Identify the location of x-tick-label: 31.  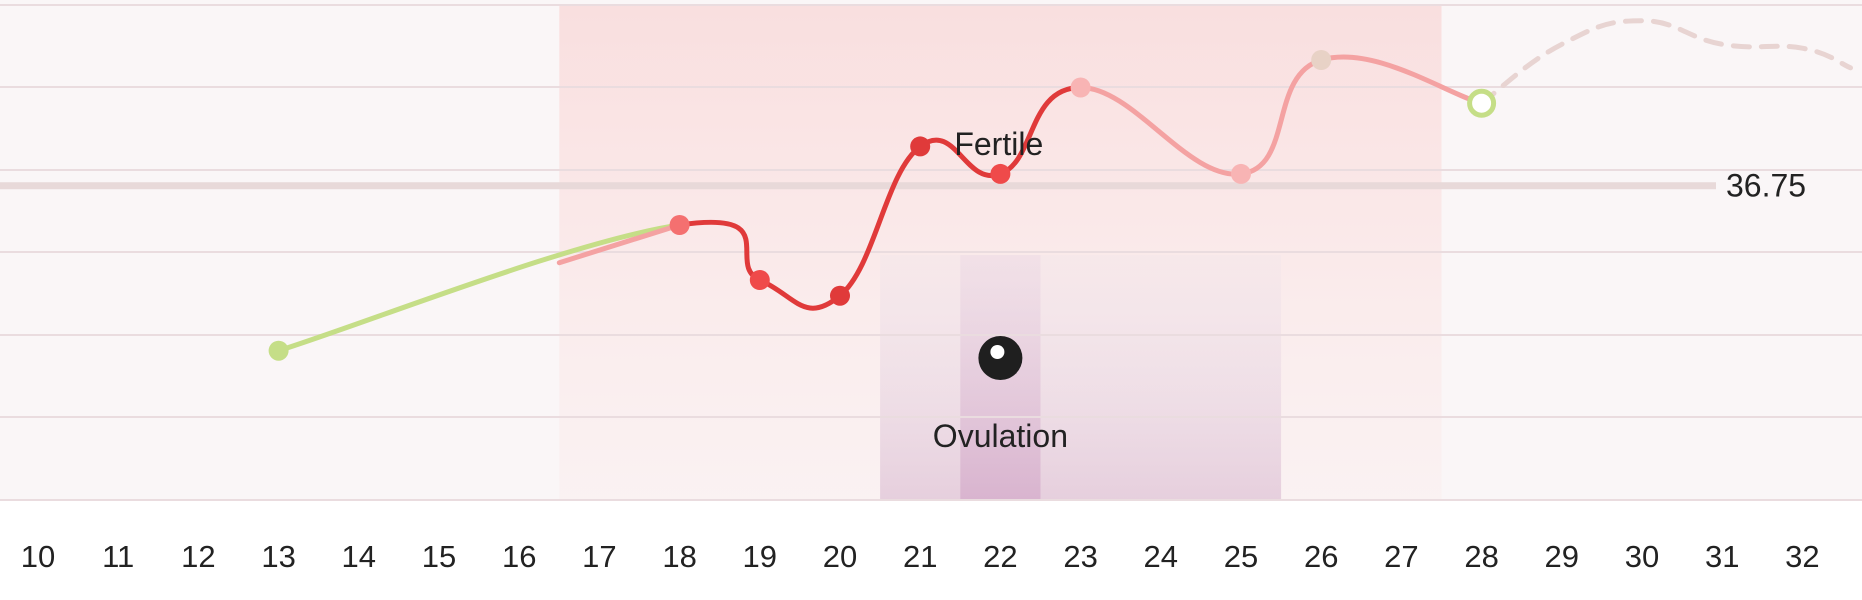
(1722, 556).